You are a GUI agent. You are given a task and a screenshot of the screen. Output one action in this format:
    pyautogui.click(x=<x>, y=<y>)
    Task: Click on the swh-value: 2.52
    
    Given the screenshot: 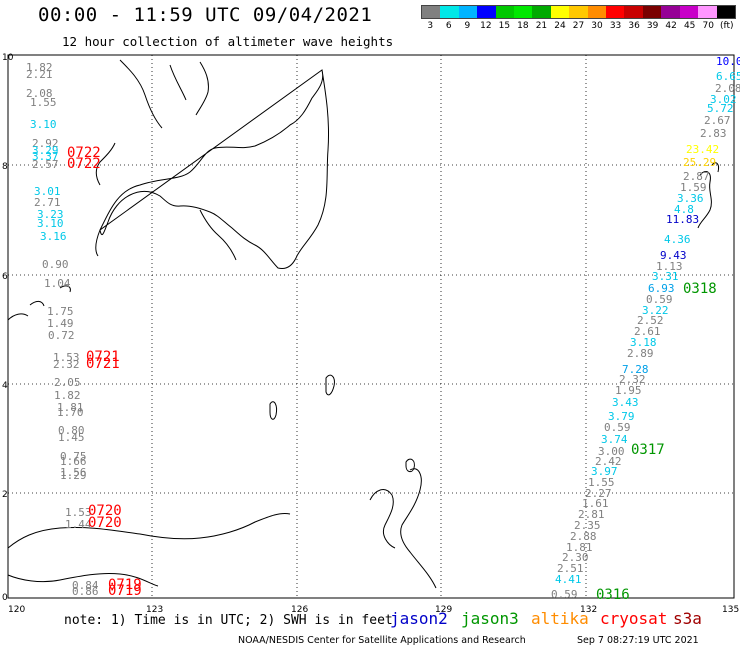 What is the action you would take?
    pyautogui.click(x=650, y=320)
    